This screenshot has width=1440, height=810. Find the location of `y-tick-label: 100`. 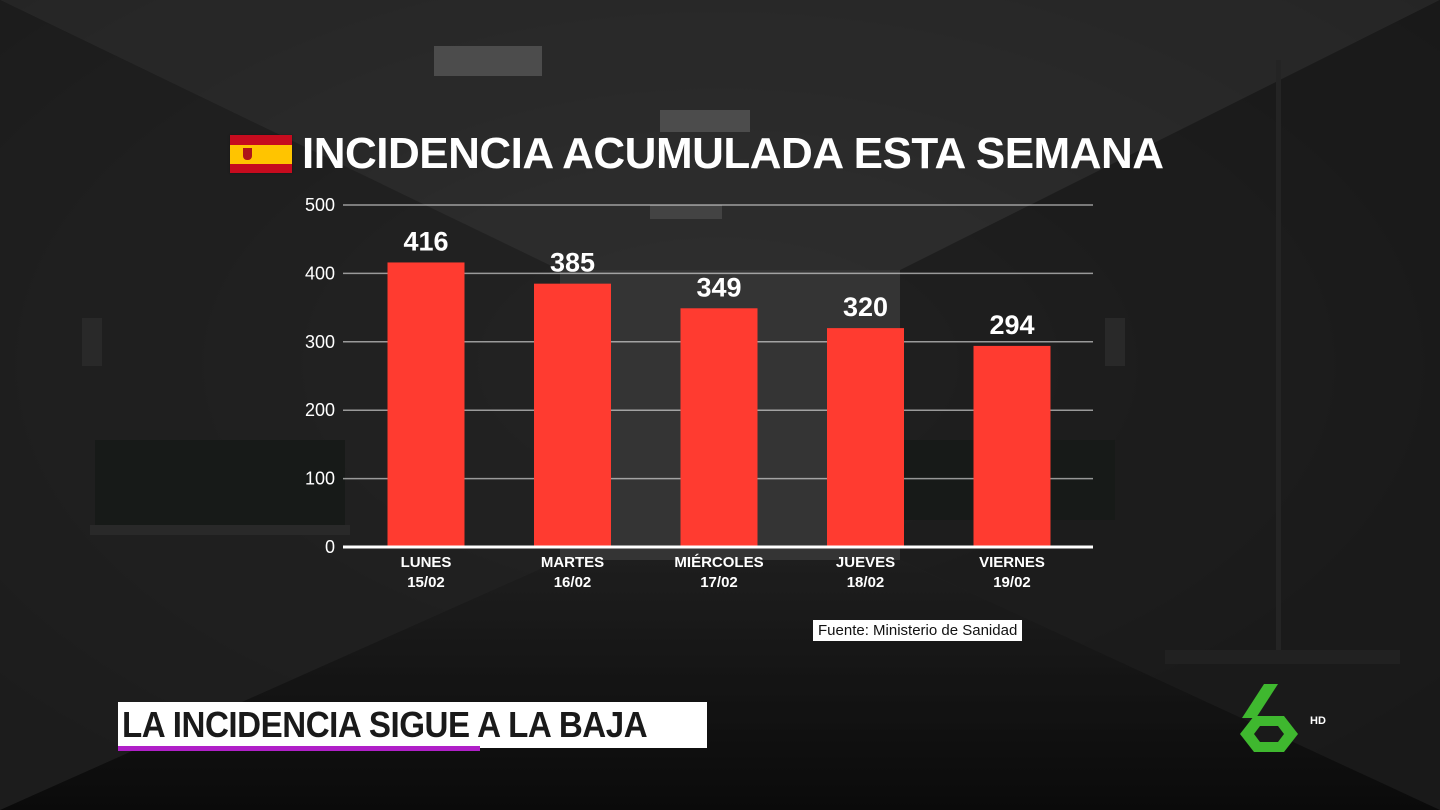

y-tick-label: 100 is located at coordinates (320, 479).